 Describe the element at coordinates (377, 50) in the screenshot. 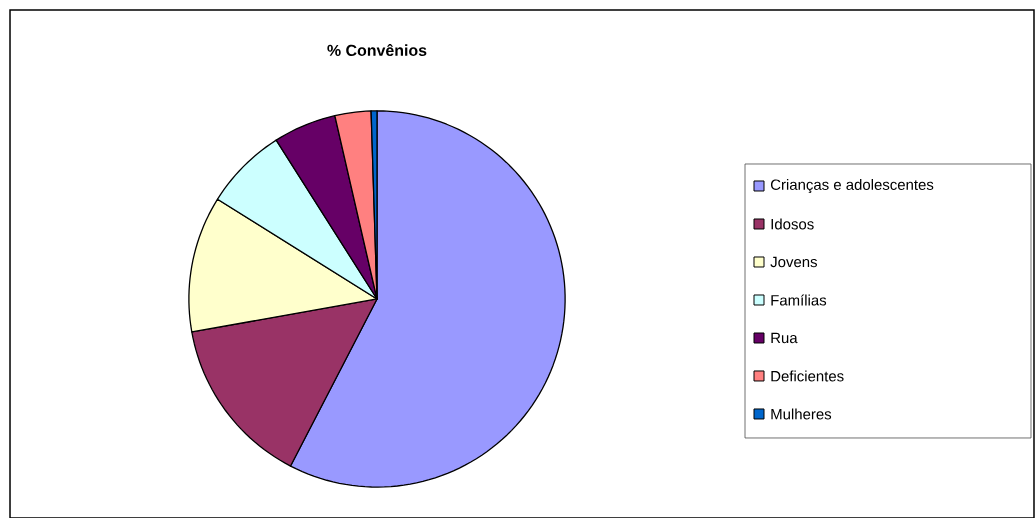

I see `chart-title: % Convênios` at that location.